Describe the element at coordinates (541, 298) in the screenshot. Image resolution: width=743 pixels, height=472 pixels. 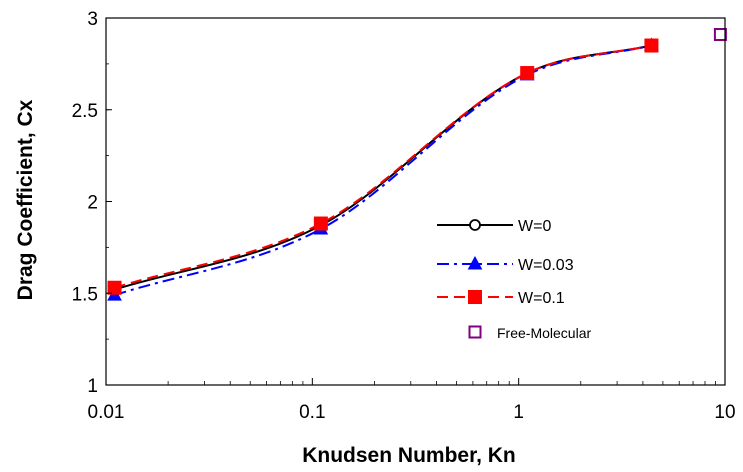
I see `legend-label-2: W=0.1` at that location.